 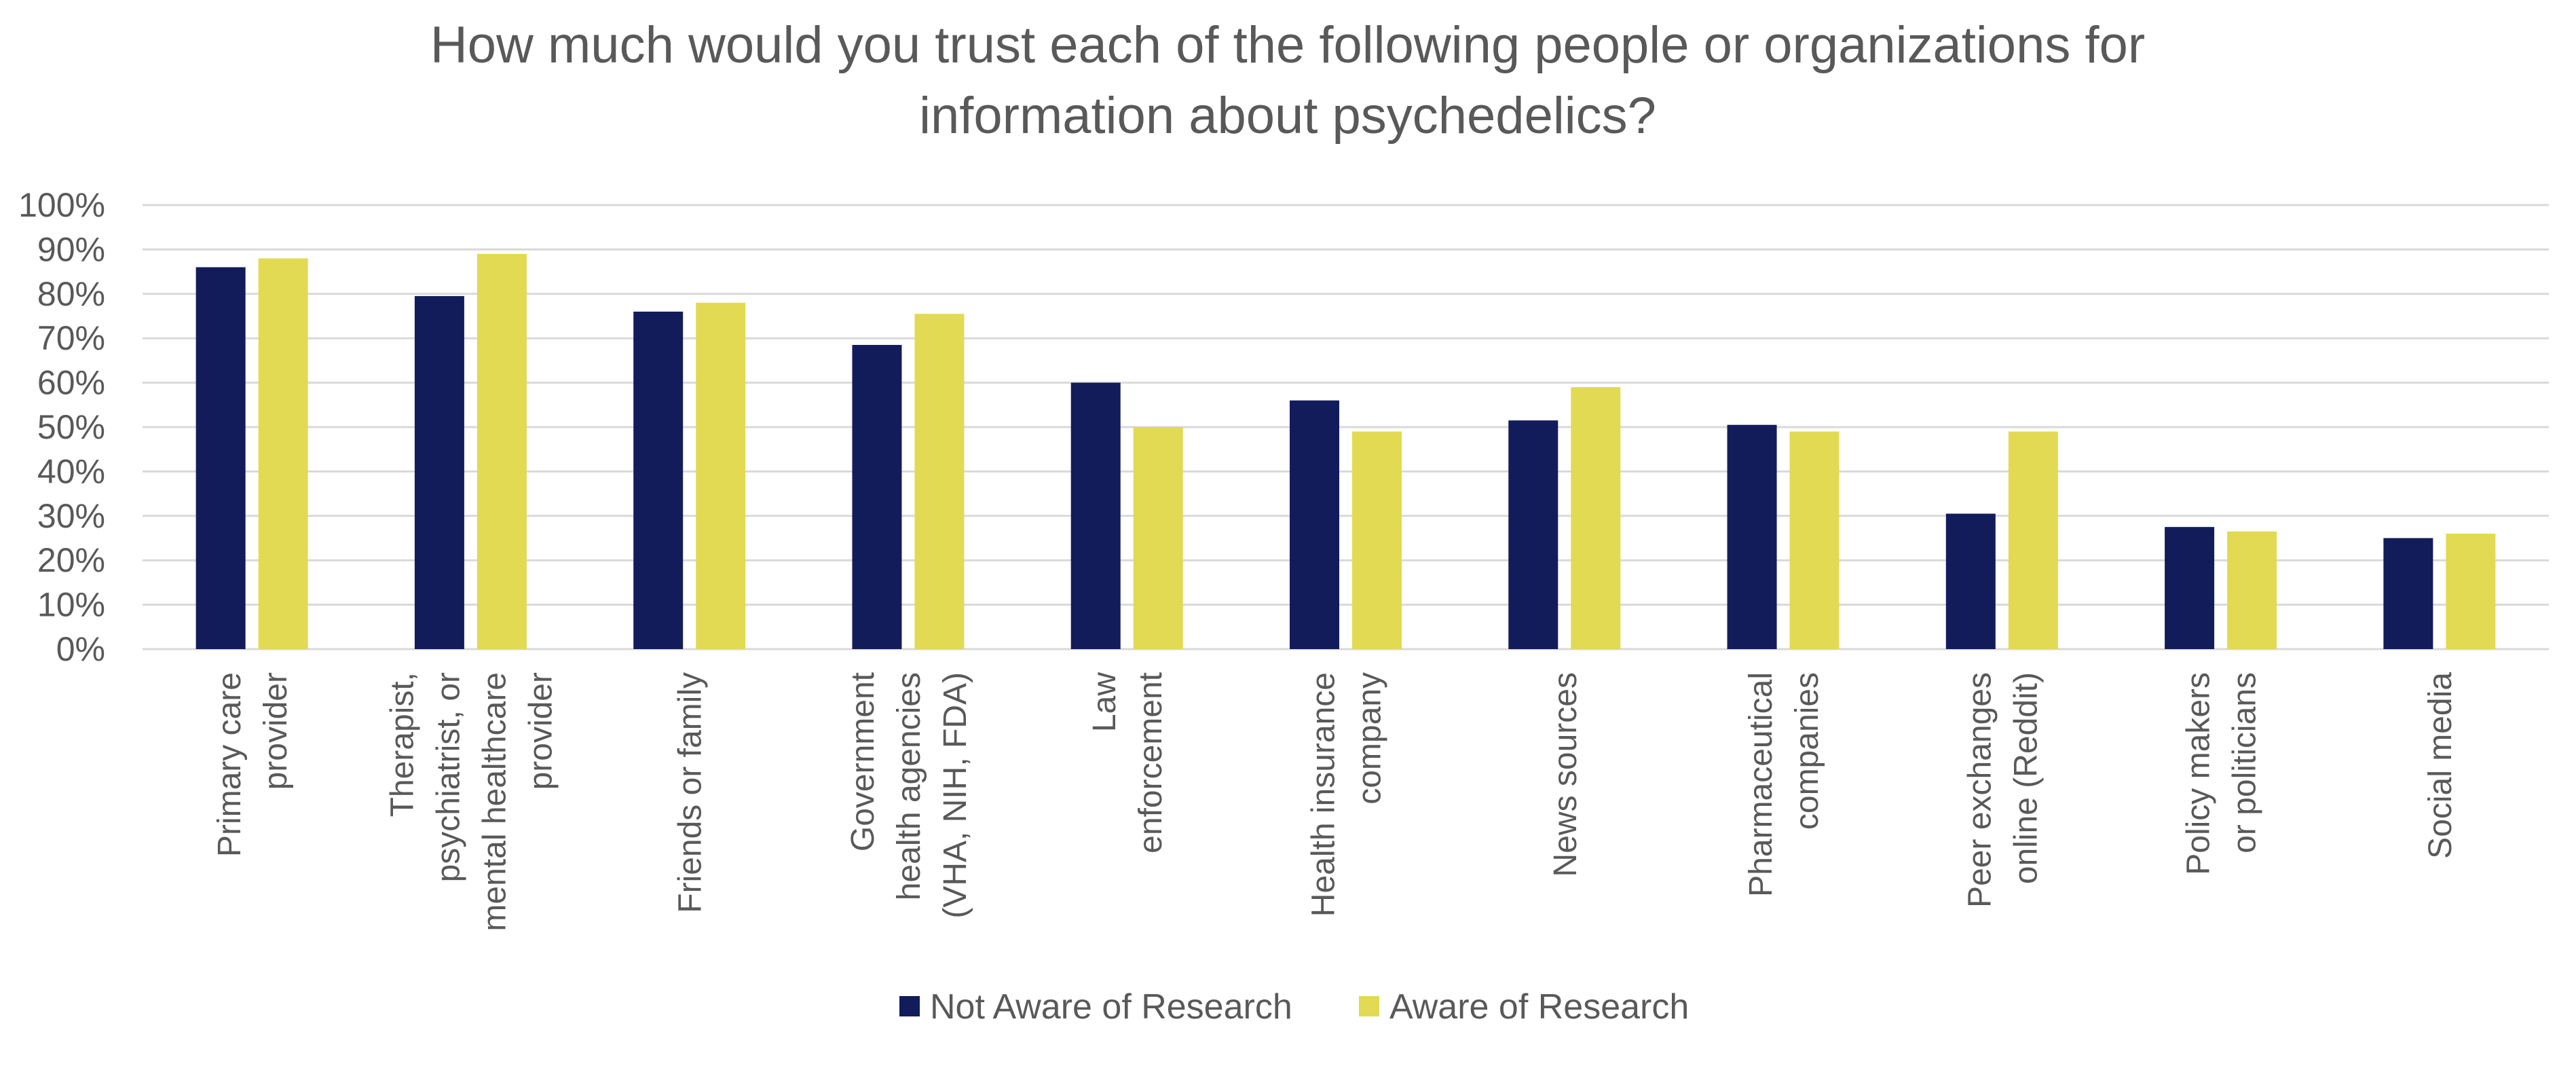 What do you see at coordinates (62, 205) in the screenshot?
I see `y-tick-label: 100%` at bounding box center [62, 205].